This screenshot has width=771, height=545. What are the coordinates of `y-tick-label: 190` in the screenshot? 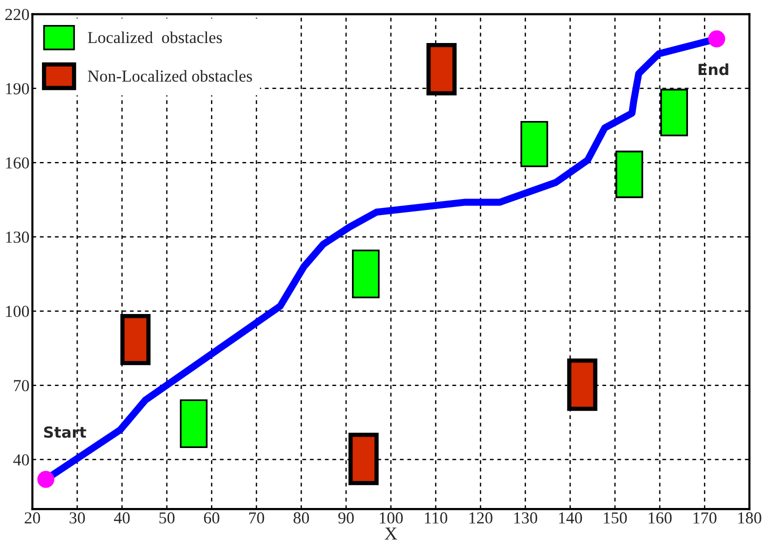 It's located at (17, 88).